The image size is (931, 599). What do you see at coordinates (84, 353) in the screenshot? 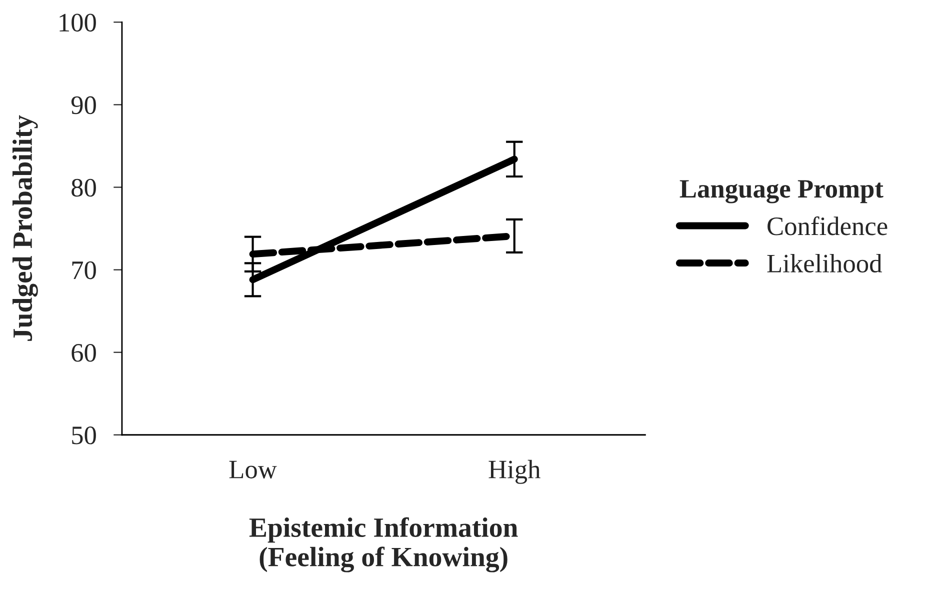
I see `y-tick-label: 60` at bounding box center [84, 353].